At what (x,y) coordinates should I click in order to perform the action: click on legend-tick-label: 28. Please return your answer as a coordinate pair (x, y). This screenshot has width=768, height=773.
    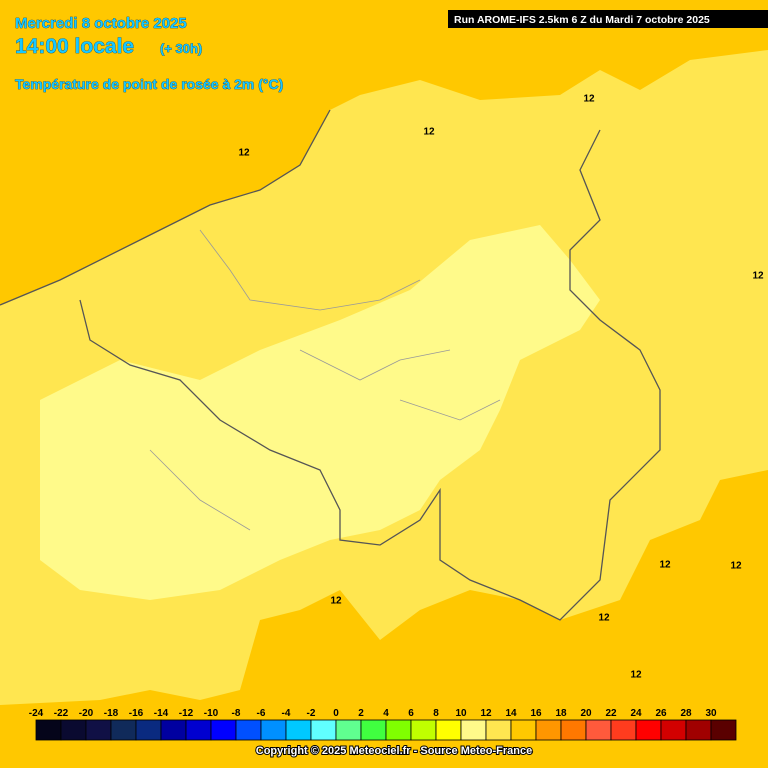
    Looking at the image, I should click on (686, 713).